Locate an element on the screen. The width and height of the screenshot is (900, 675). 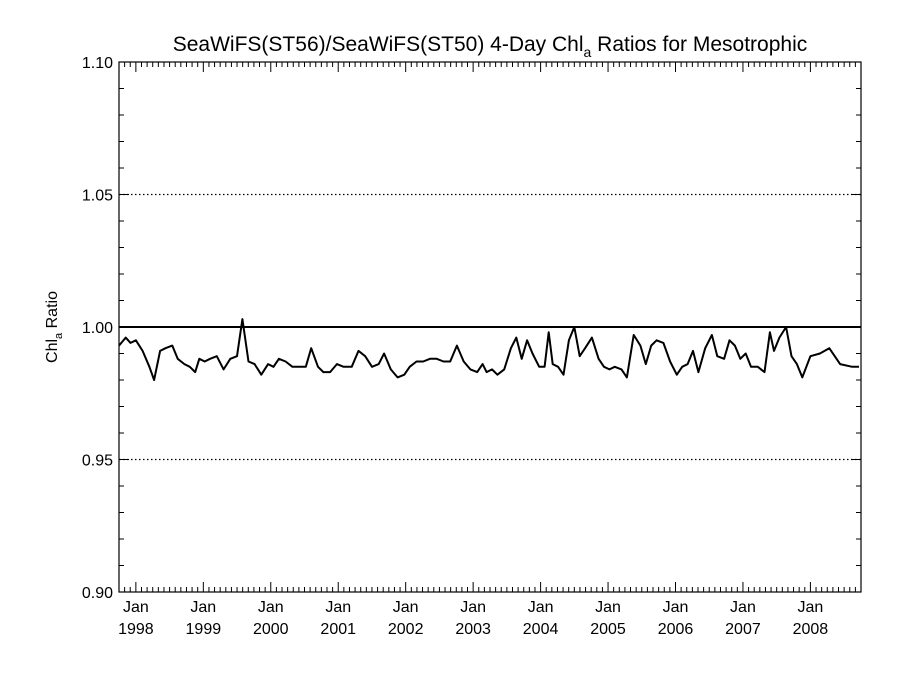
x-tick-label-year: 2005 is located at coordinates (608, 629).